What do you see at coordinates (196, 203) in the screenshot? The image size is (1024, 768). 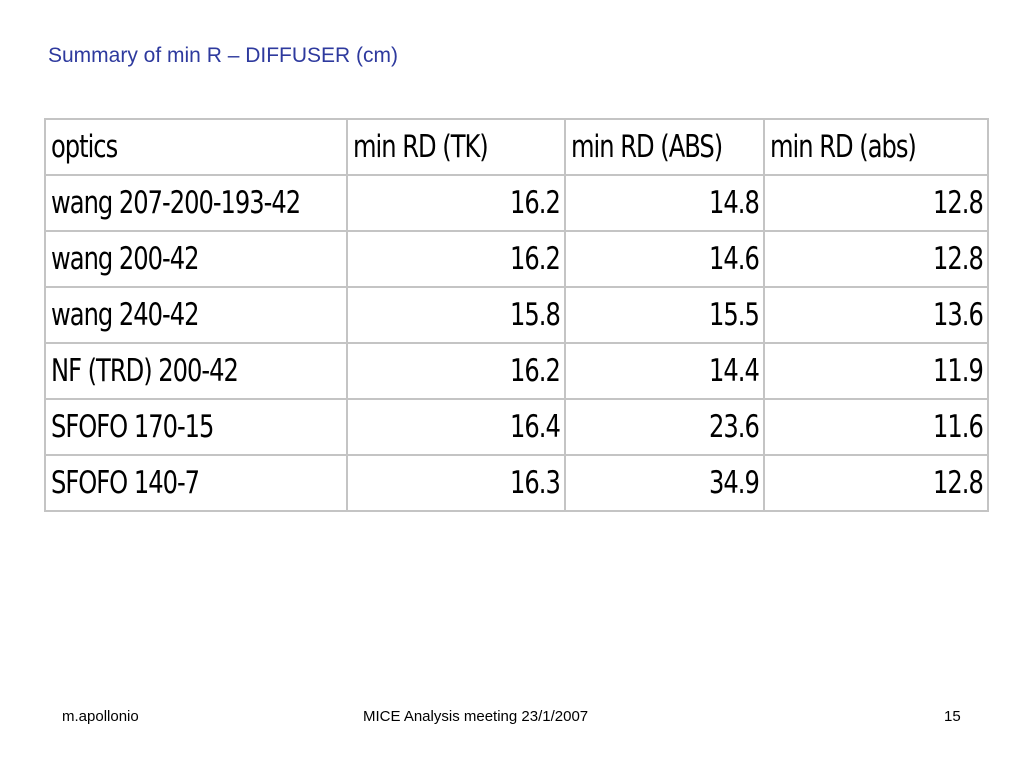 I see `optics-cell: wang 207-200-193-42` at bounding box center [196, 203].